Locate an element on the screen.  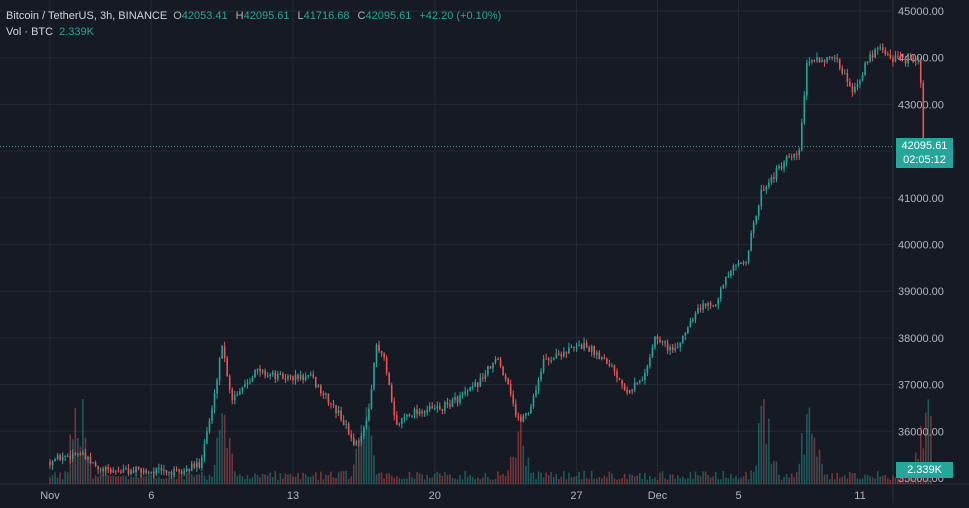
symbol-title: Bitcoin / TetherUS, 3h, BINANCE is located at coordinates (87, 16).